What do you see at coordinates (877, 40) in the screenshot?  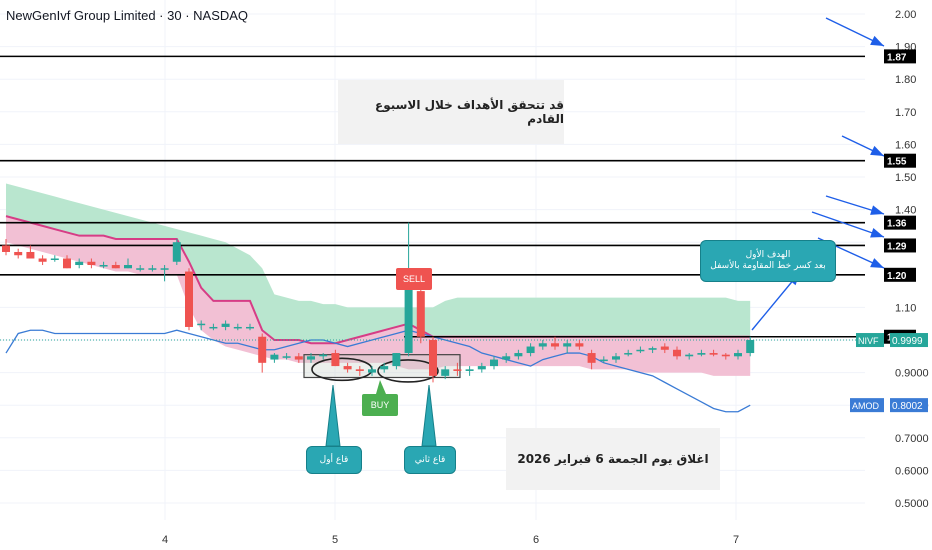 I see `arrow-to-190-head` at bounding box center [877, 40].